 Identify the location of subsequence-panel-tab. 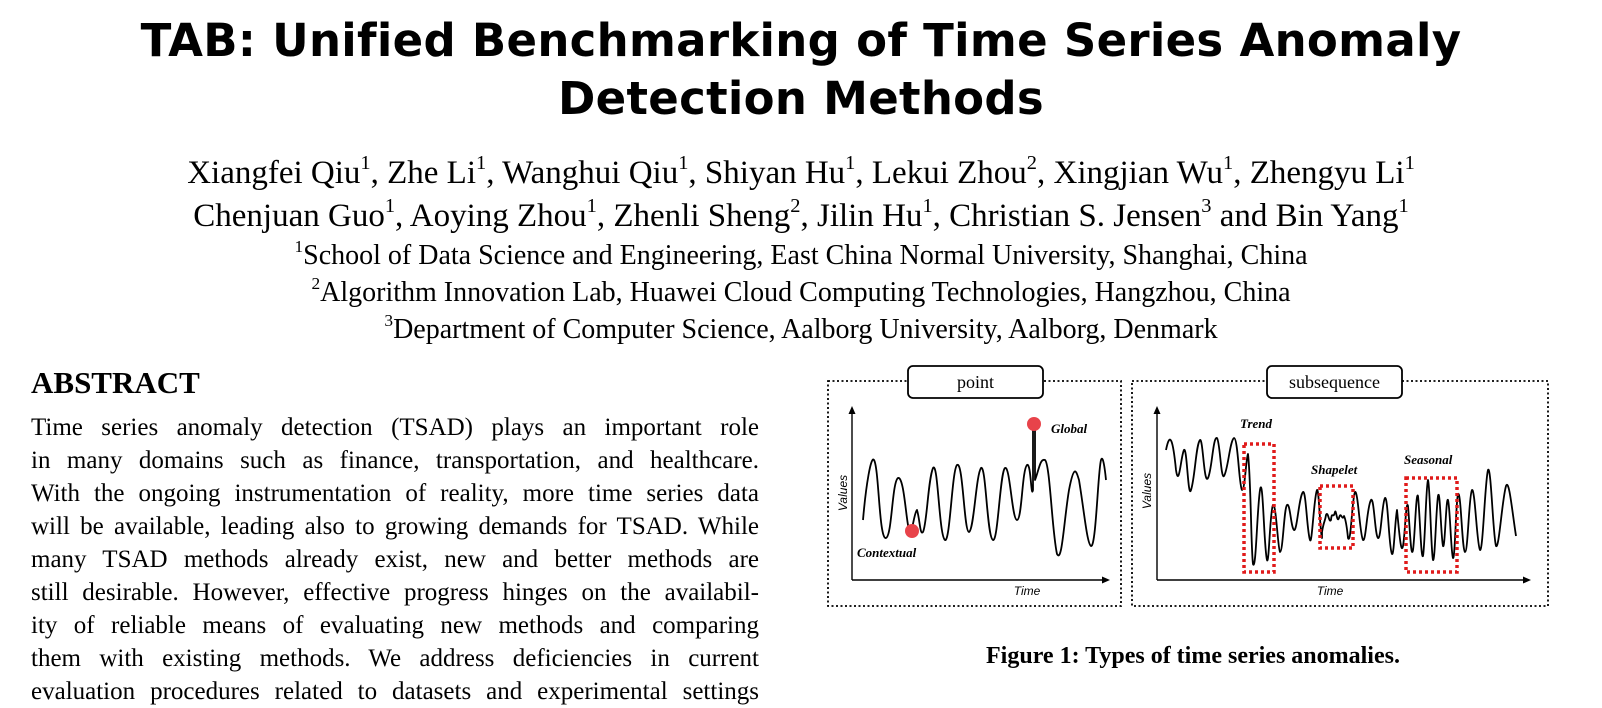
(1334, 382).